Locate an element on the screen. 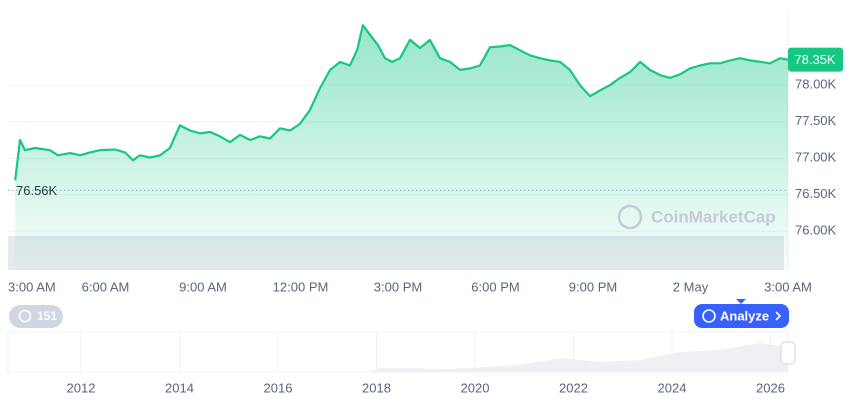 This screenshot has height=406, width=860. navigator-year: 2024 is located at coordinates (672, 387).